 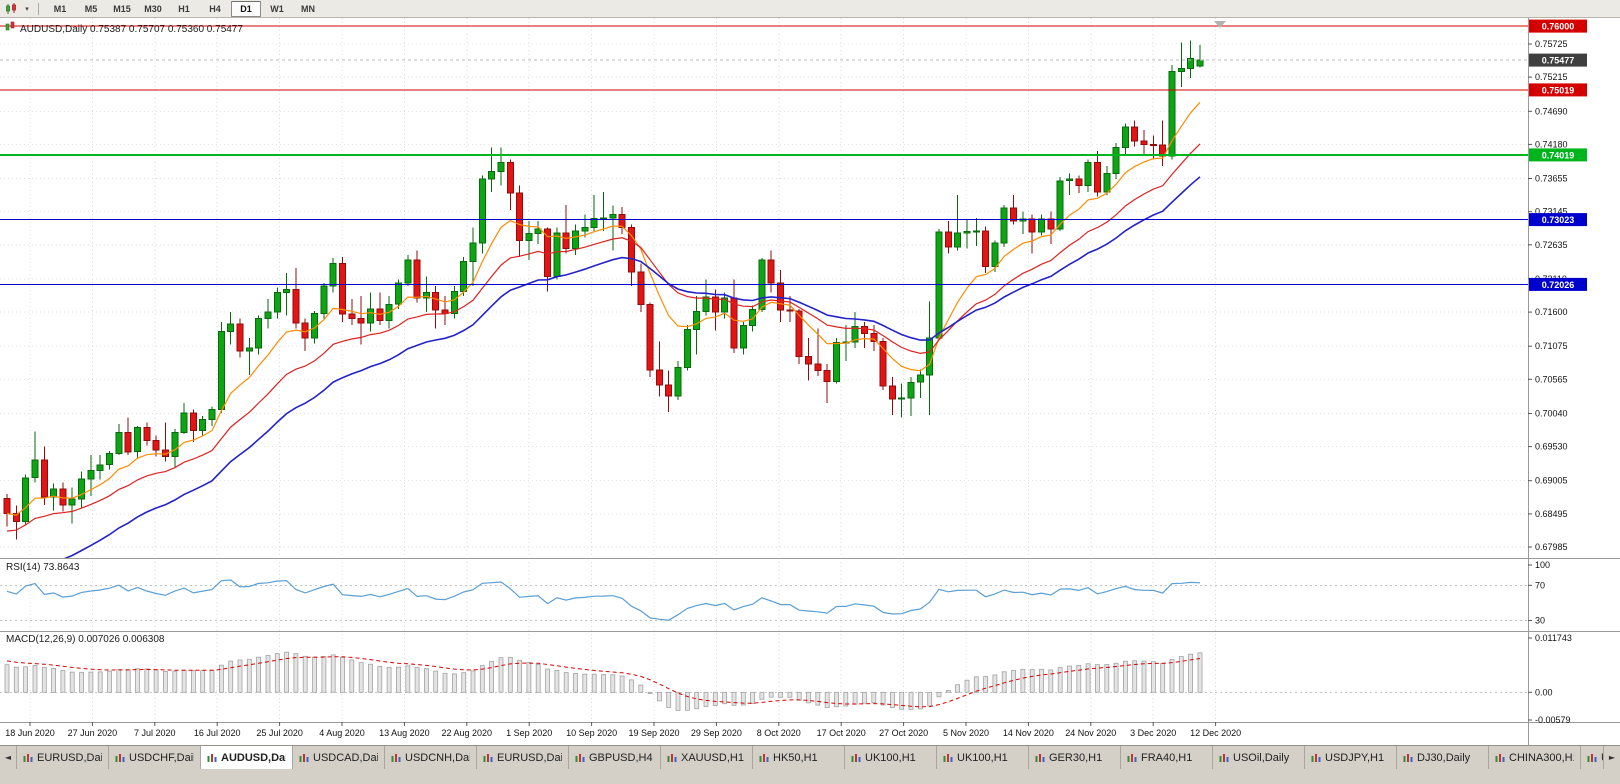 I want to click on chart-shift-marker, so click(x=1220, y=24).